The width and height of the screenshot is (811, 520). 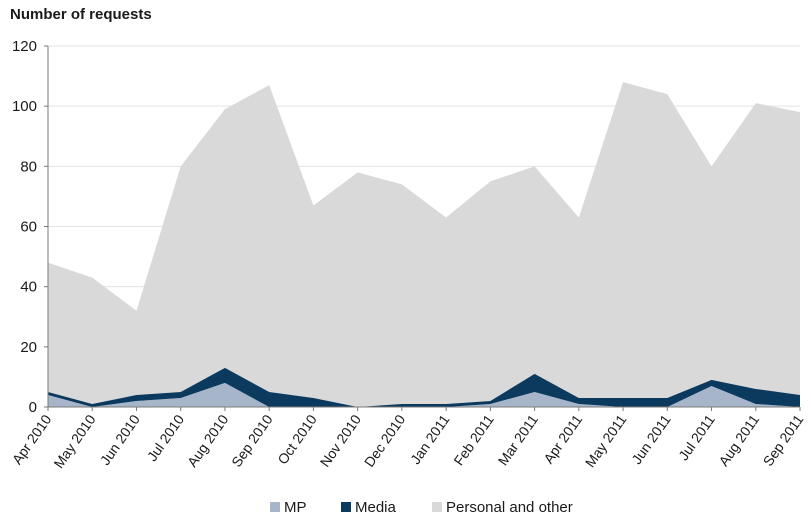 What do you see at coordinates (473, 439) in the screenshot?
I see `x-tick-label: Feb 2011` at bounding box center [473, 439].